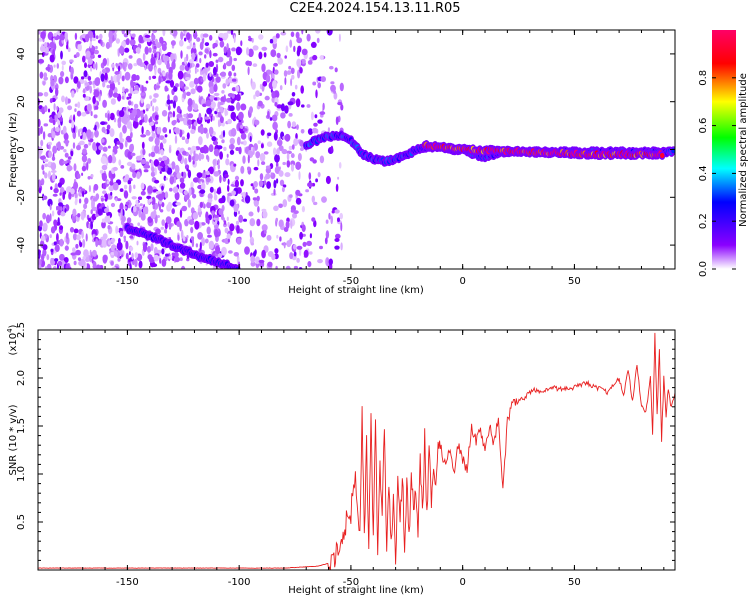 The width and height of the screenshot is (750, 600). I want to click on colorbar-tick-label: 0.8, so click(703, 78).